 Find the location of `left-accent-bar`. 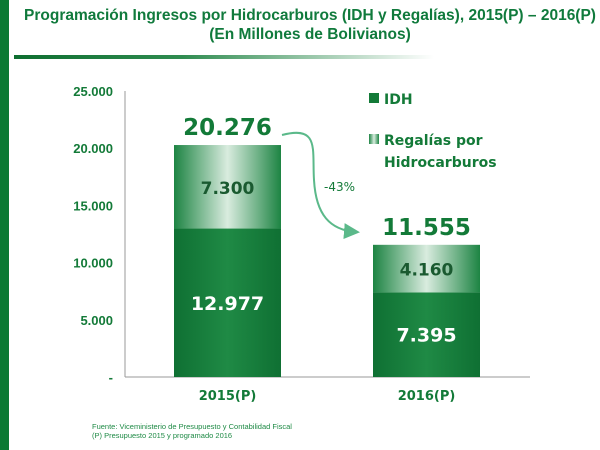

left-accent-bar is located at coordinates (4, 225).